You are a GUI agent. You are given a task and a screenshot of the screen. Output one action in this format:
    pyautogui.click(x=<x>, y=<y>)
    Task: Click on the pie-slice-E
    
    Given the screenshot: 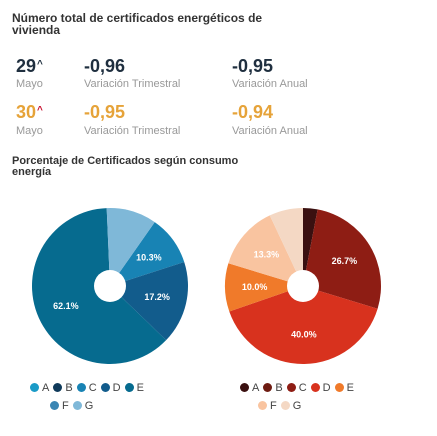 What is the action you would take?
    pyautogui.click(x=264, y=287)
    